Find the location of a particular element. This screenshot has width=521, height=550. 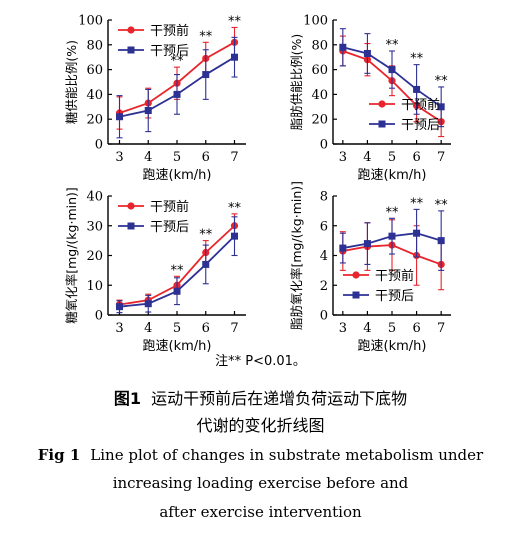

y-axis-label: 糖供能比例(%) is located at coordinates (71, 82).